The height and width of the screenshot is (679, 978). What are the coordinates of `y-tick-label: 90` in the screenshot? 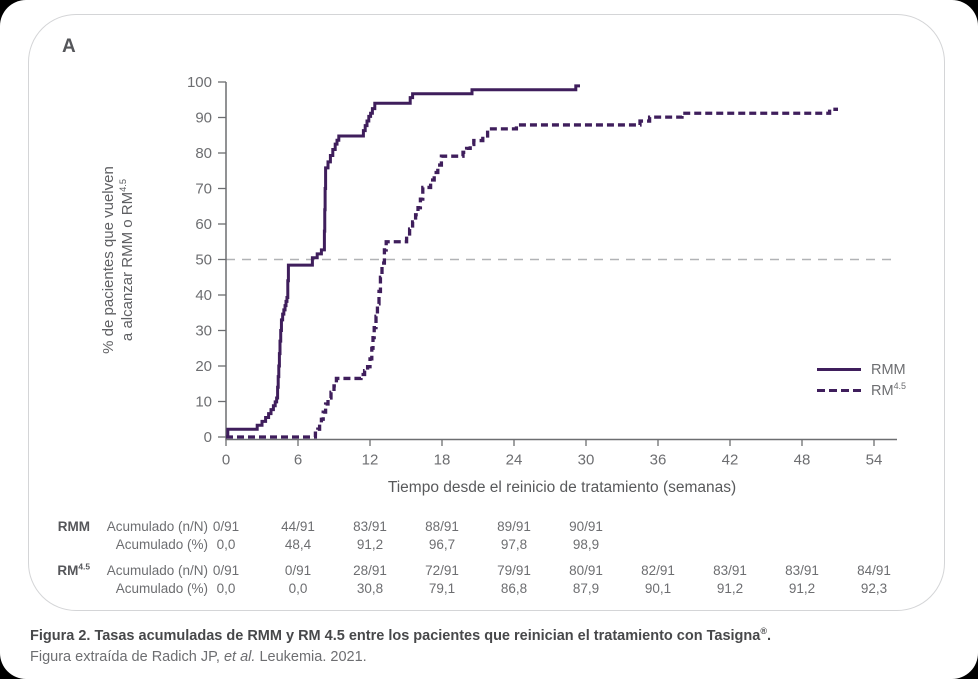 It's located at (203, 118).